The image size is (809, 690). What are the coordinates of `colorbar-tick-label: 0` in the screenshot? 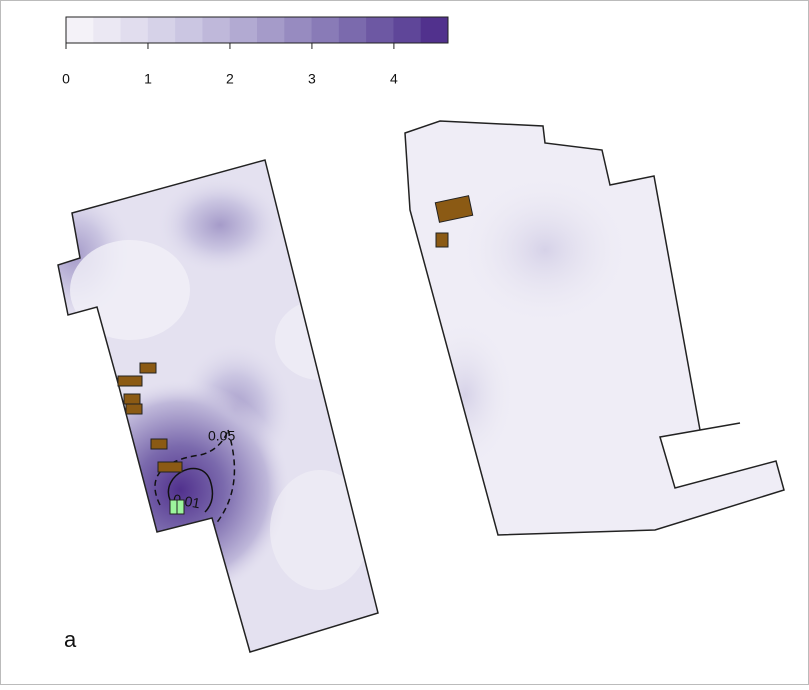 It's located at (66, 79).